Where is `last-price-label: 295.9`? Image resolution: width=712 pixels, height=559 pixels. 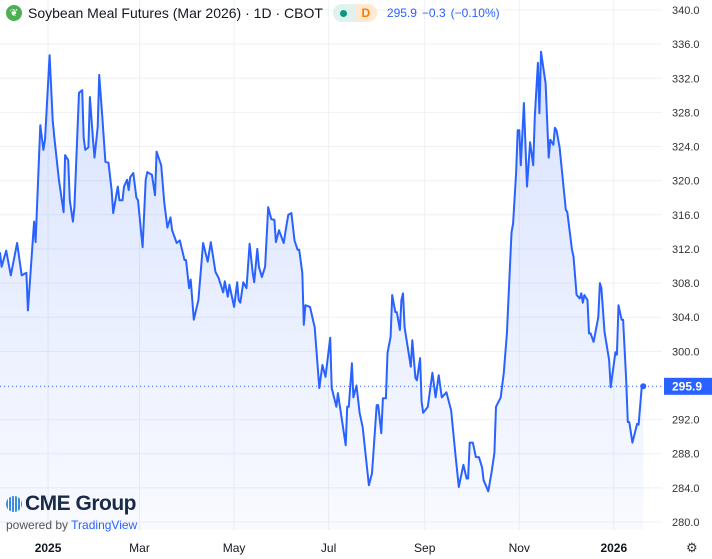
last-price-label: 295.9 is located at coordinates (688, 386).